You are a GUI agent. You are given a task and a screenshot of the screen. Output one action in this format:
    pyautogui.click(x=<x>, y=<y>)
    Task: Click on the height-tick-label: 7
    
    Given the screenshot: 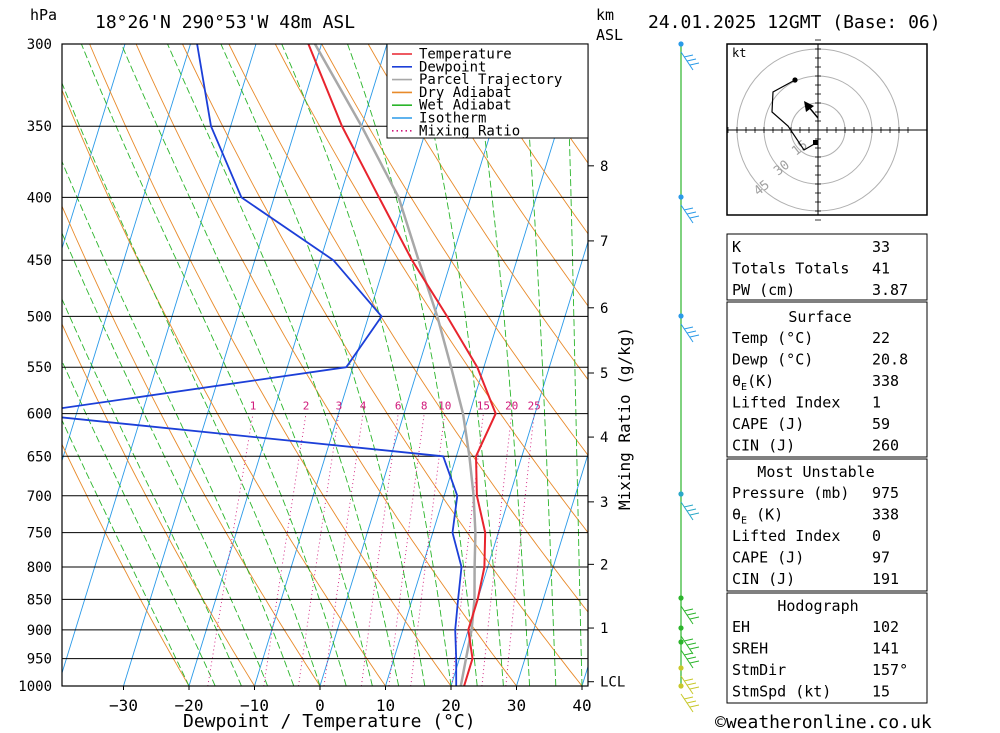 What is the action you would take?
    pyautogui.click(x=604, y=242)
    